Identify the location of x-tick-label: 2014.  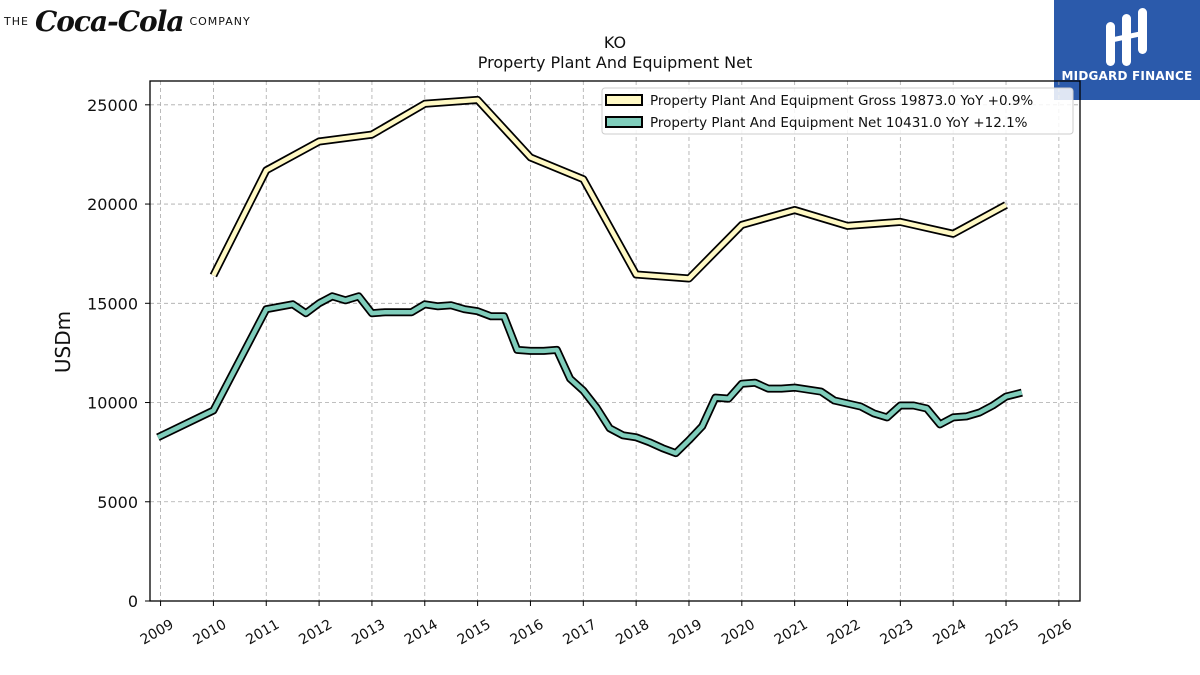
(421, 633).